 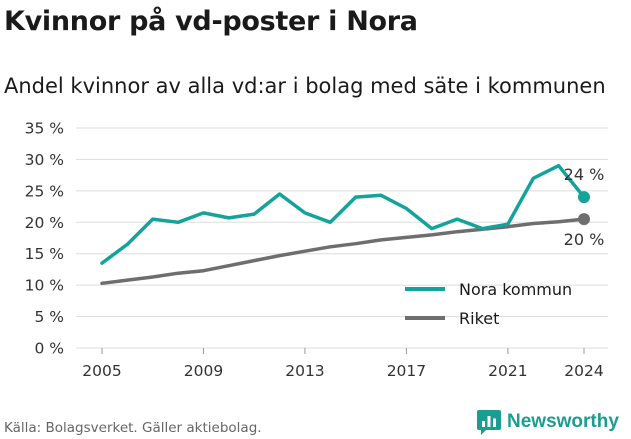 What do you see at coordinates (49, 317) in the screenshot?
I see `y-tick-label: 5 %` at bounding box center [49, 317].